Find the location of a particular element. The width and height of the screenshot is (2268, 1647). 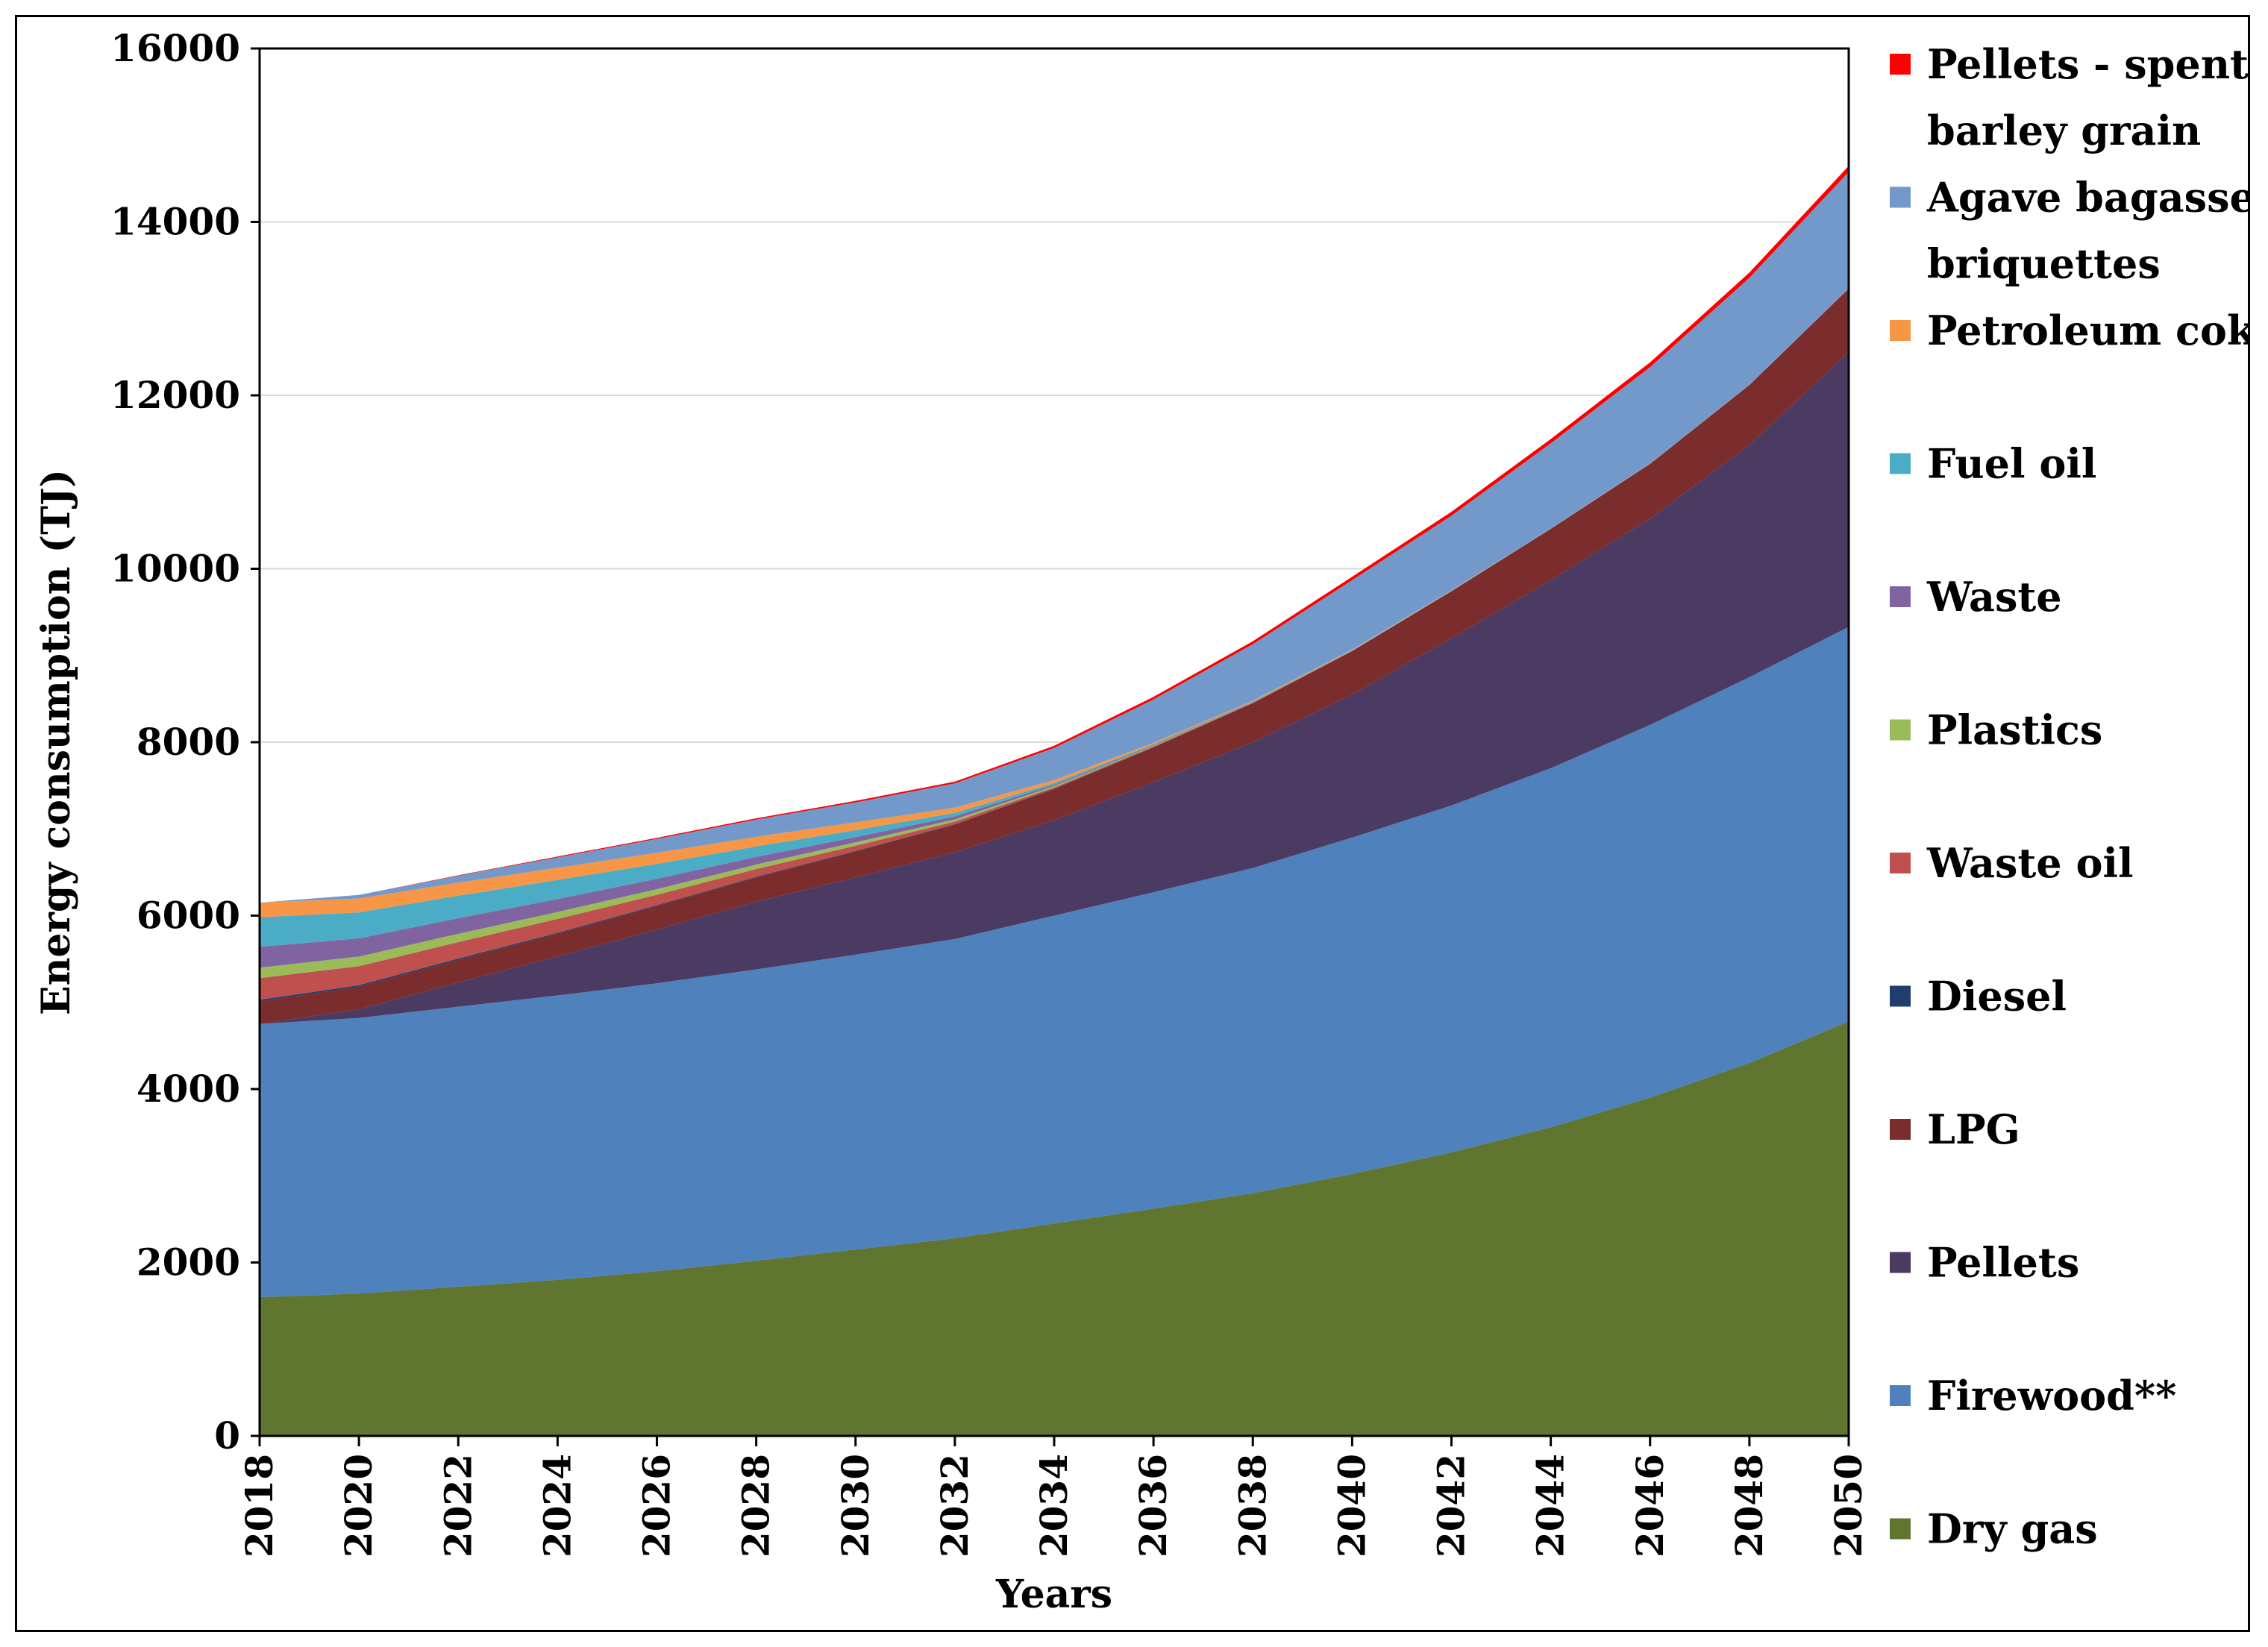

x-tick-label-2022: 2022 is located at coordinates (458, 1506).